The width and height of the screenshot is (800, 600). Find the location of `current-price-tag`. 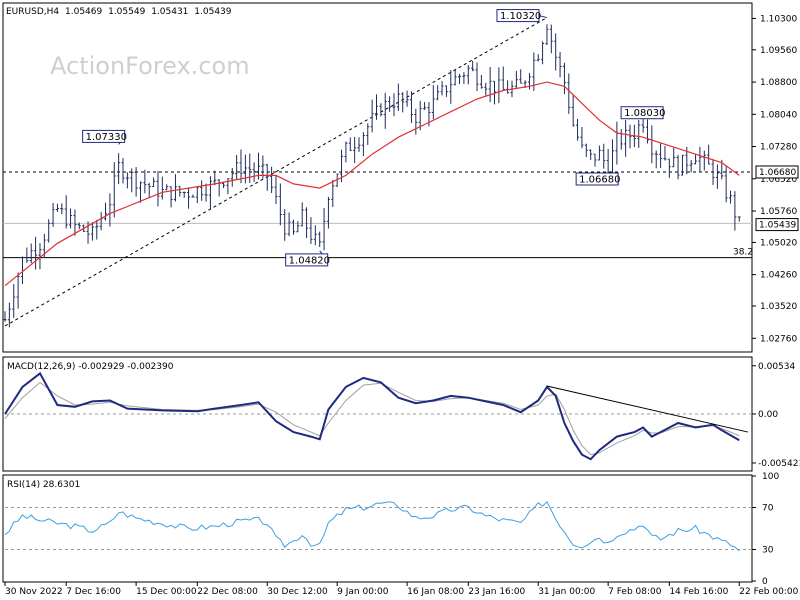

current-price-tag is located at coordinates (777, 225).